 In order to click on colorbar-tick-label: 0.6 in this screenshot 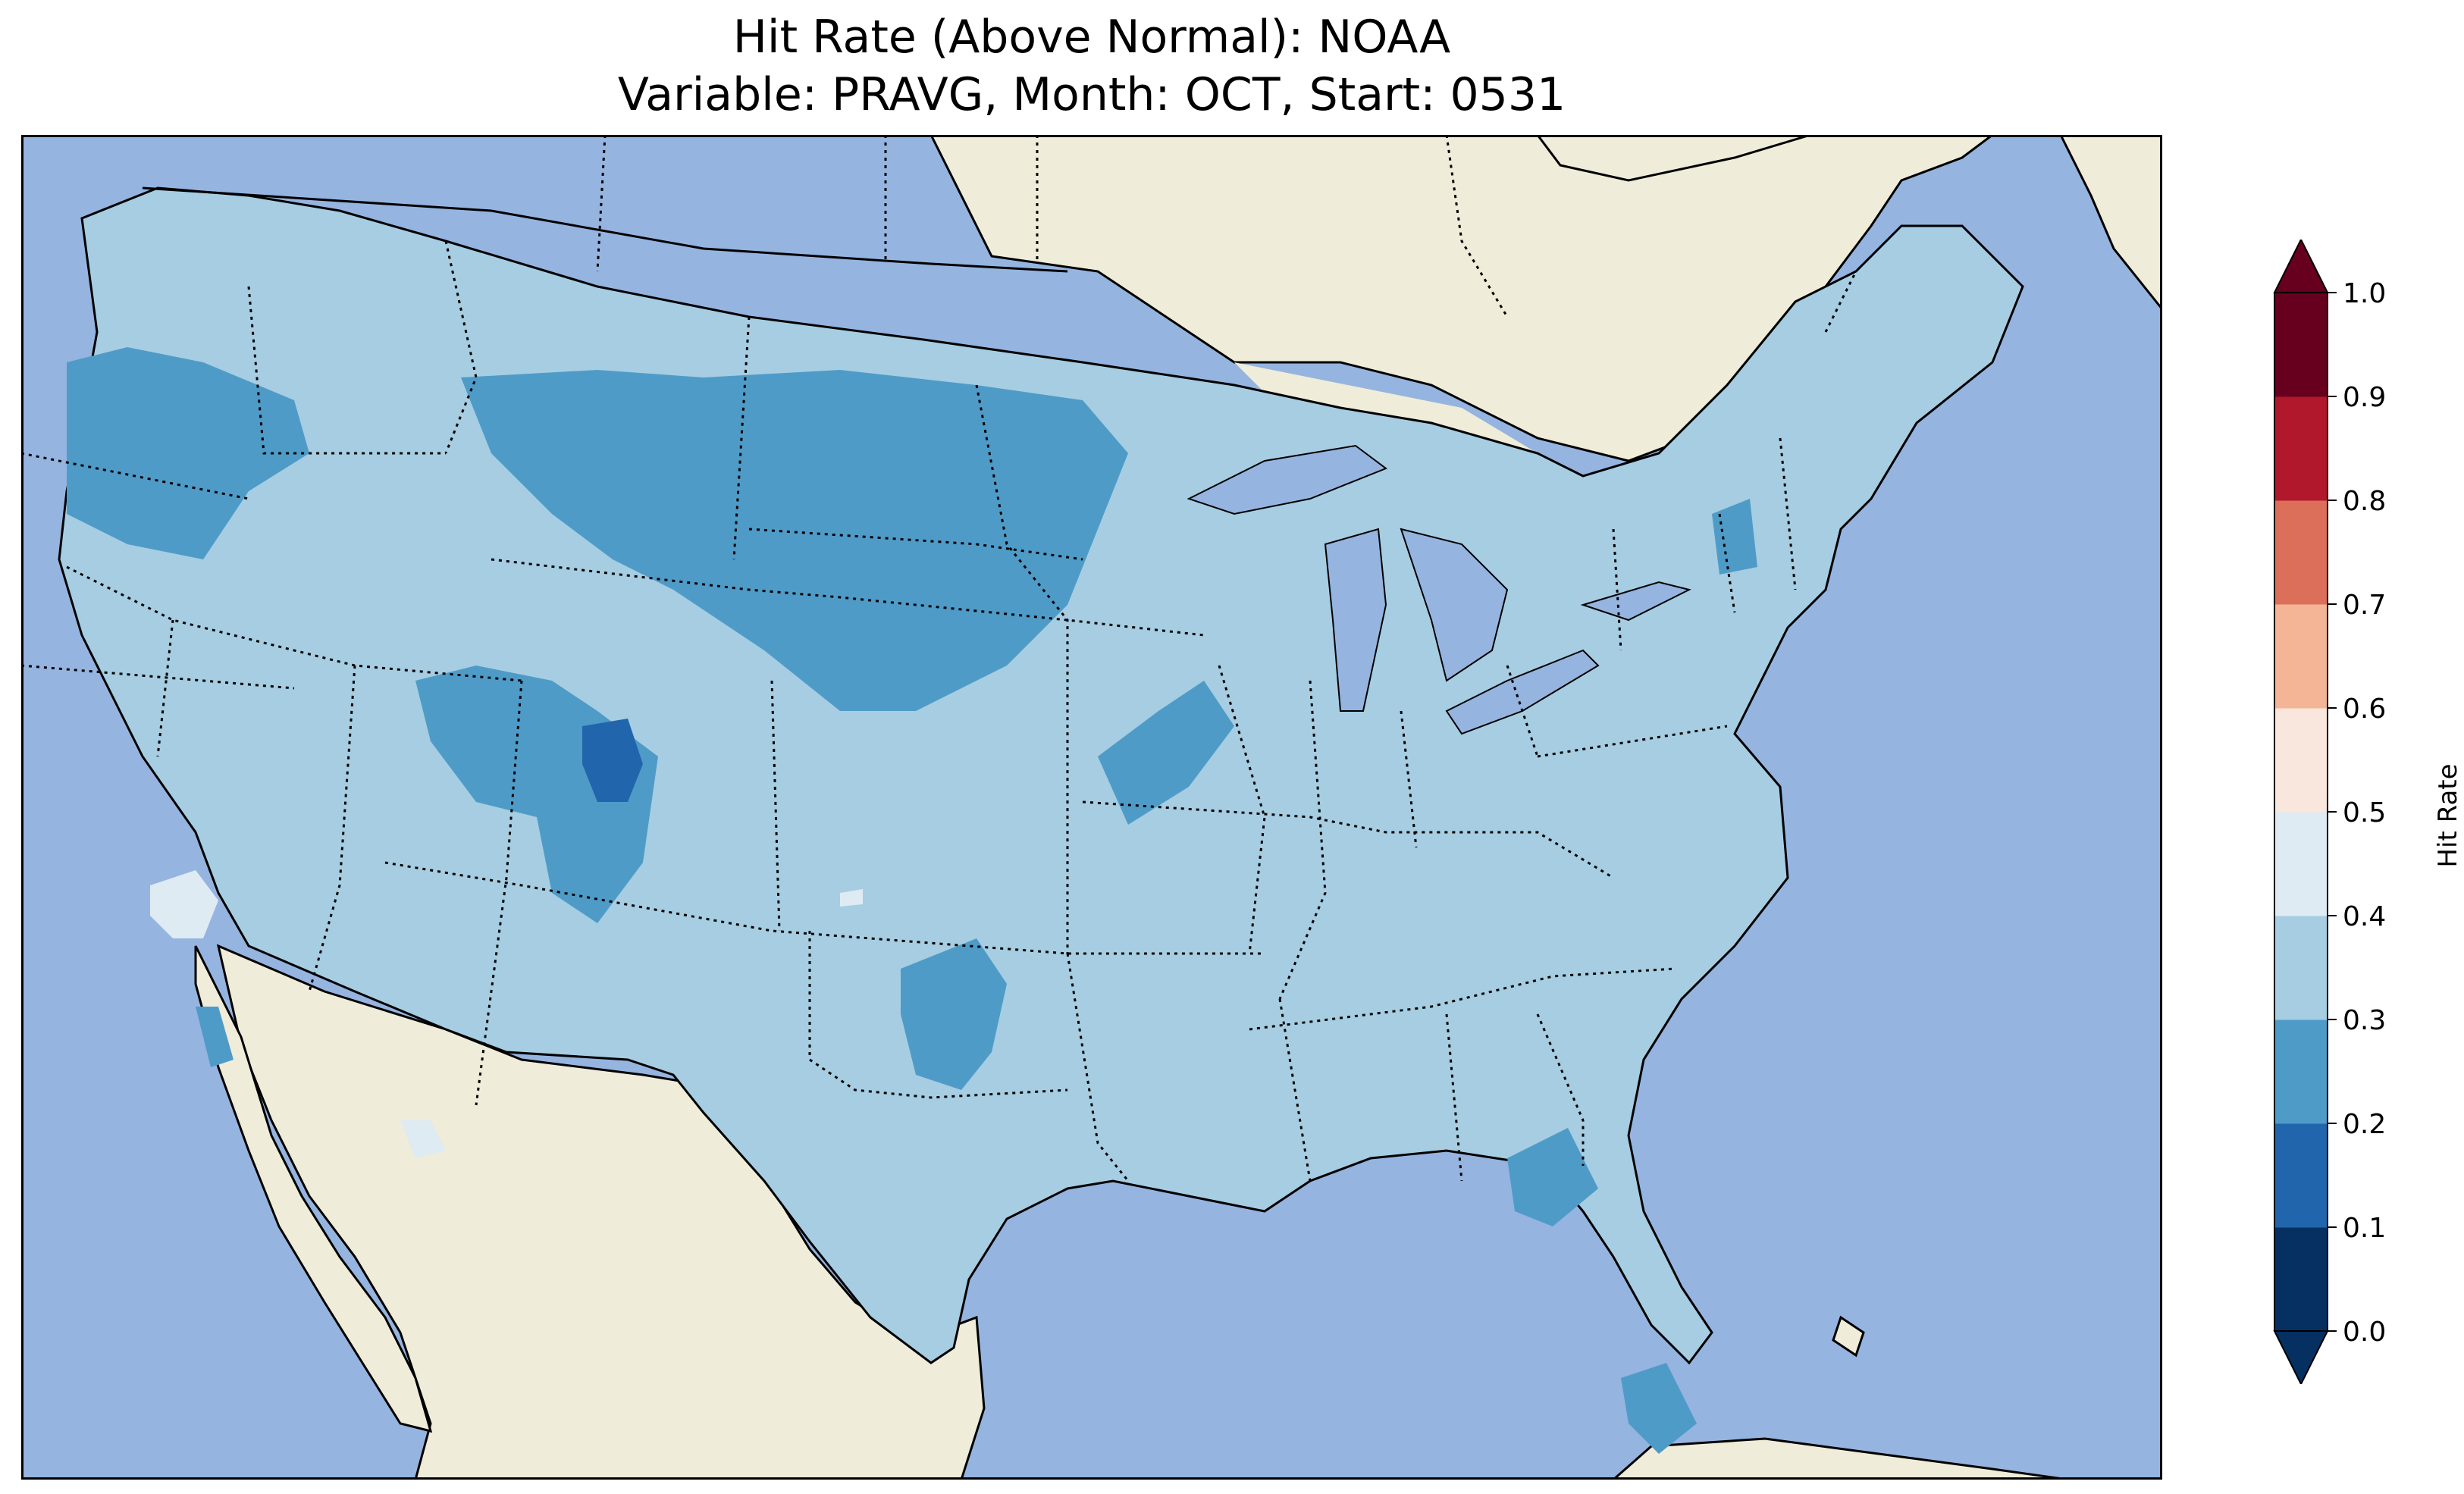, I will do `click(2364, 709)`.